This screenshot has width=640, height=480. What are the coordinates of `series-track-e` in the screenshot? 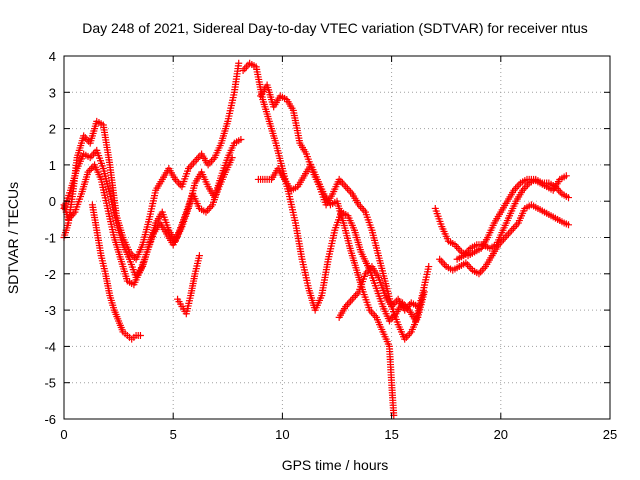 It's located at (188, 285).